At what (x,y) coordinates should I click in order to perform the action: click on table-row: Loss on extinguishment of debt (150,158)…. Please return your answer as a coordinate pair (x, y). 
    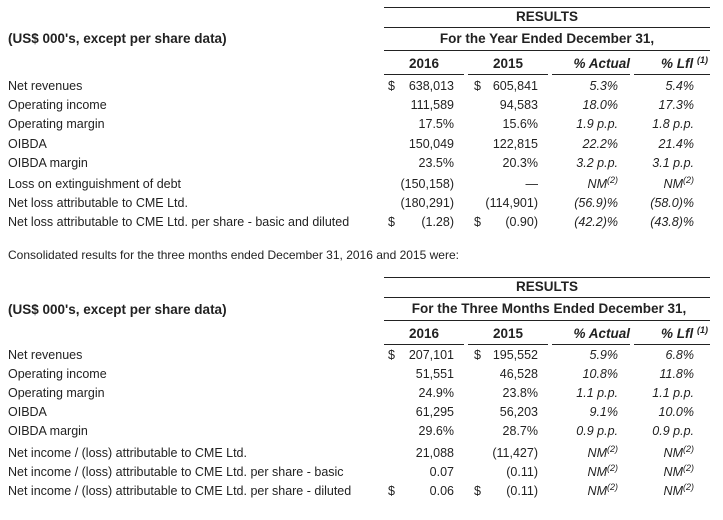
    Looking at the image, I should click on (361, 184).